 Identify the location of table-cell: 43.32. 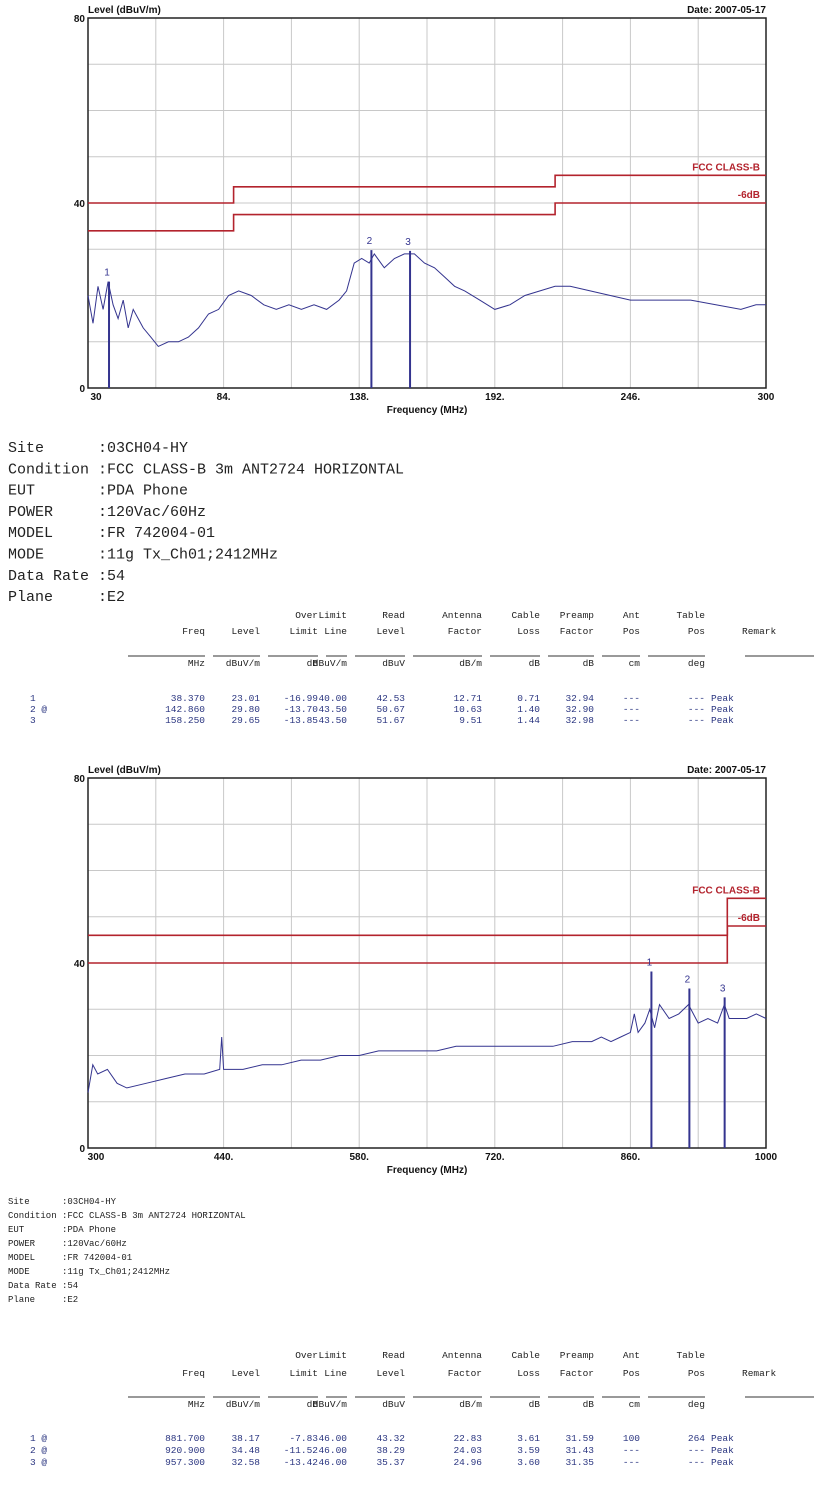
(390, 1438).